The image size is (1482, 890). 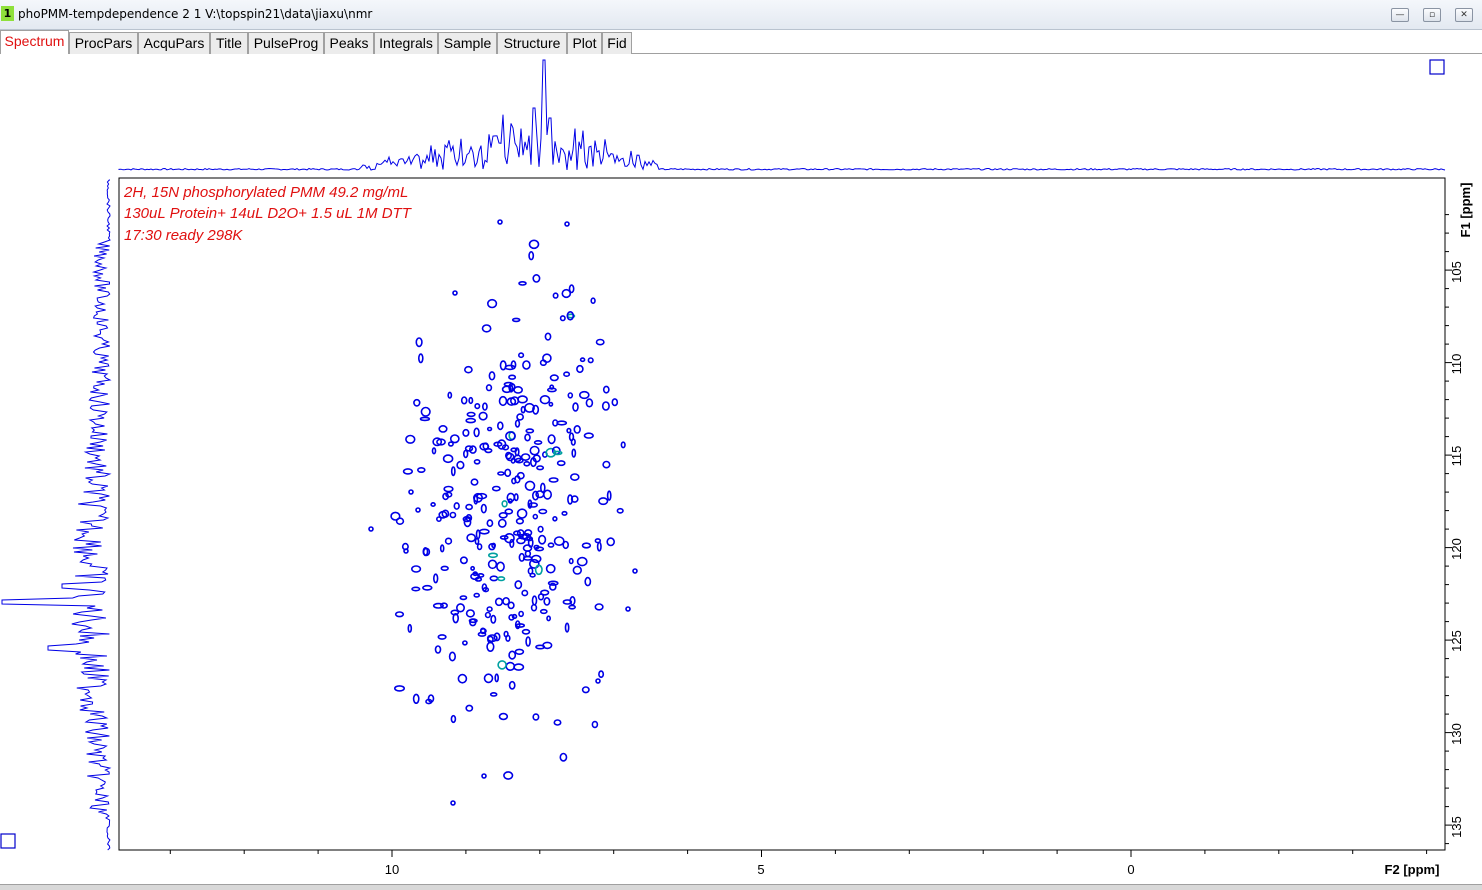 What do you see at coordinates (617, 43) in the screenshot?
I see `tab-fid: Fid` at bounding box center [617, 43].